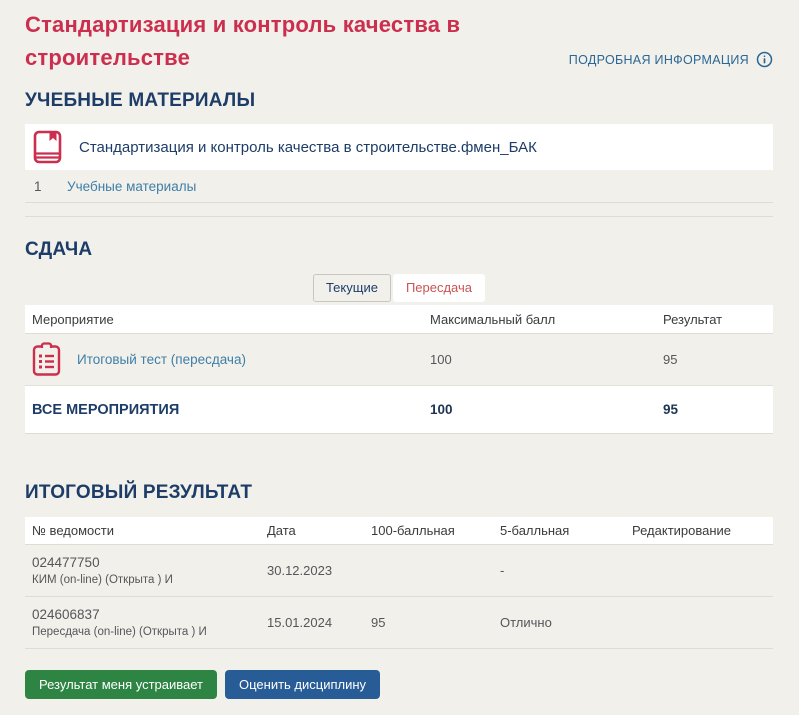 Image resolution: width=799 pixels, height=715 pixels. Describe the element at coordinates (378, 622) in the screenshot. I see `sheet-score-100: 95` at that location.